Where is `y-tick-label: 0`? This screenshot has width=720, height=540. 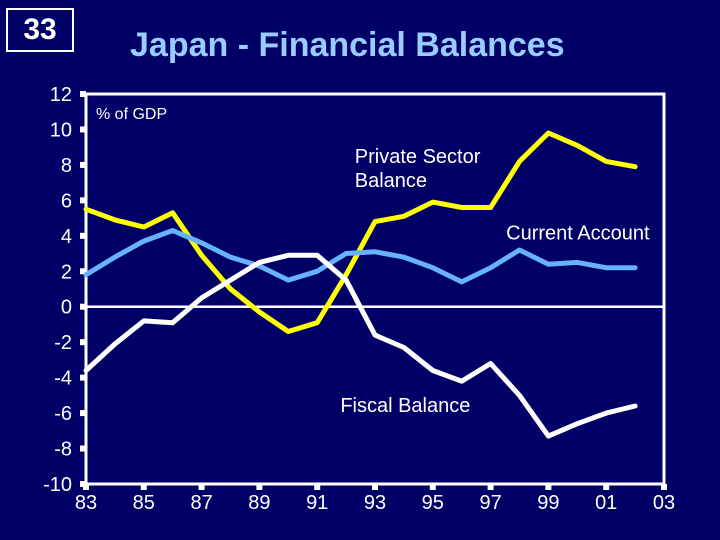 y-tick-label: 0 is located at coordinates (66, 308).